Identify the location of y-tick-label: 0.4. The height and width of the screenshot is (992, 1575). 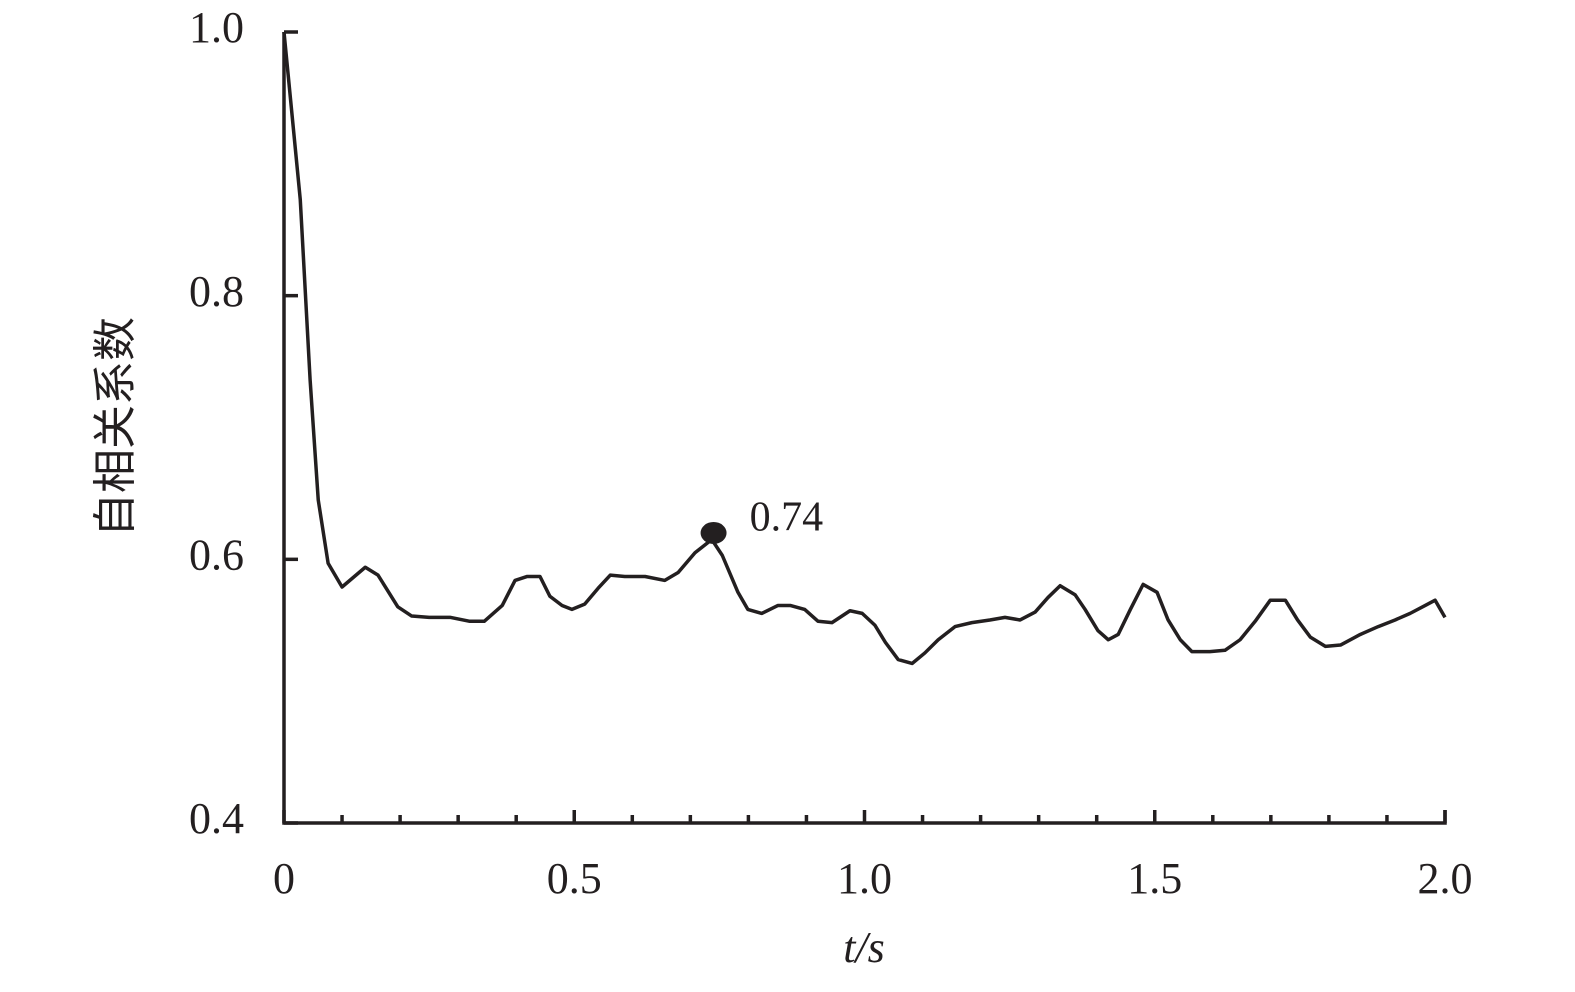
(216, 818).